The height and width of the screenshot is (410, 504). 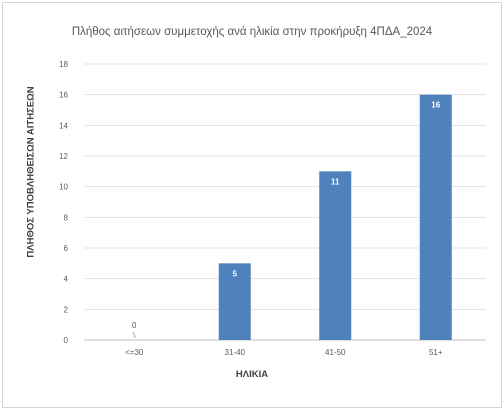 I want to click on y-tick-label: 4, so click(x=66, y=279).